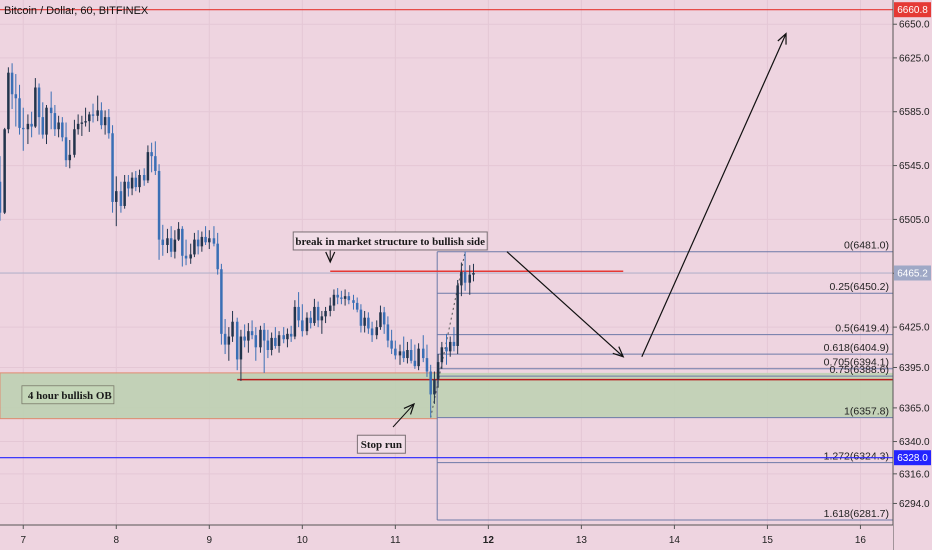  I want to click on fib-level-label: 0.75(6388.6), so click(859, 370).